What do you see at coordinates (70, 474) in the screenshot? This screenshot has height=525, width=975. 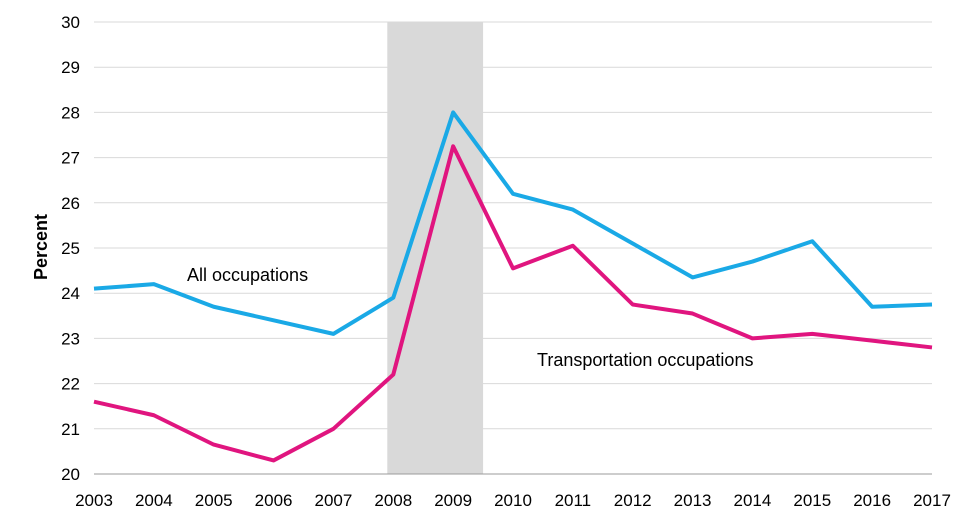 I see `y-tick-label: 20` at bounding box center [70, 474].